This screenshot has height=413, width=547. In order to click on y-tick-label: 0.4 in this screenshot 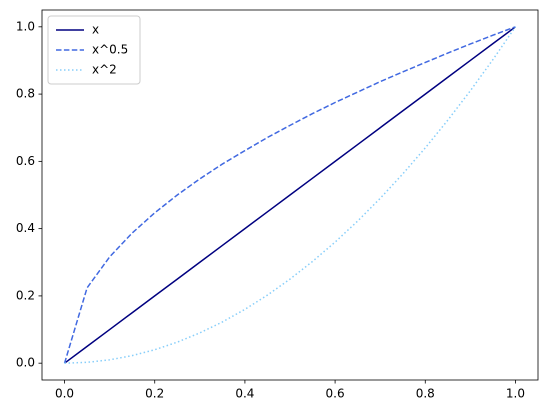, I will do `click(25, 228)`.